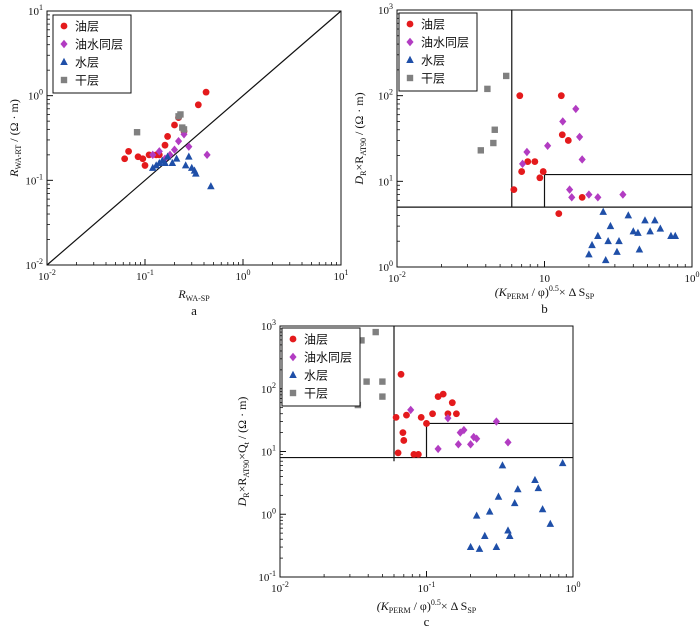 This screenshot has width=700, height=631. Describe the element at coordinates (427, 587) in the screenshot. I see `x-tick-label: 10⁻¹` at that location.